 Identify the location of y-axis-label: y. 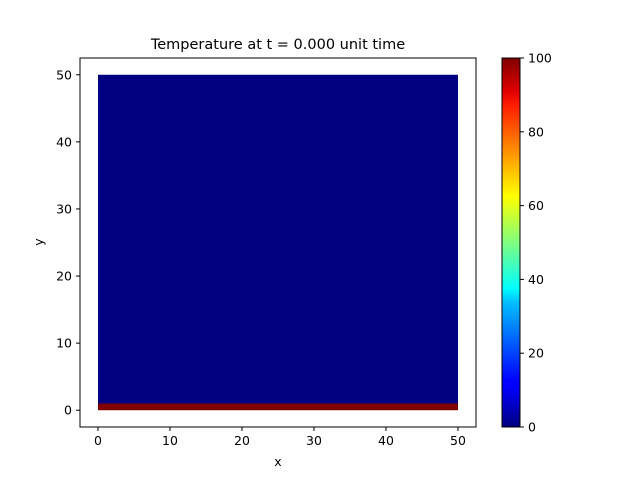
(38, 242).